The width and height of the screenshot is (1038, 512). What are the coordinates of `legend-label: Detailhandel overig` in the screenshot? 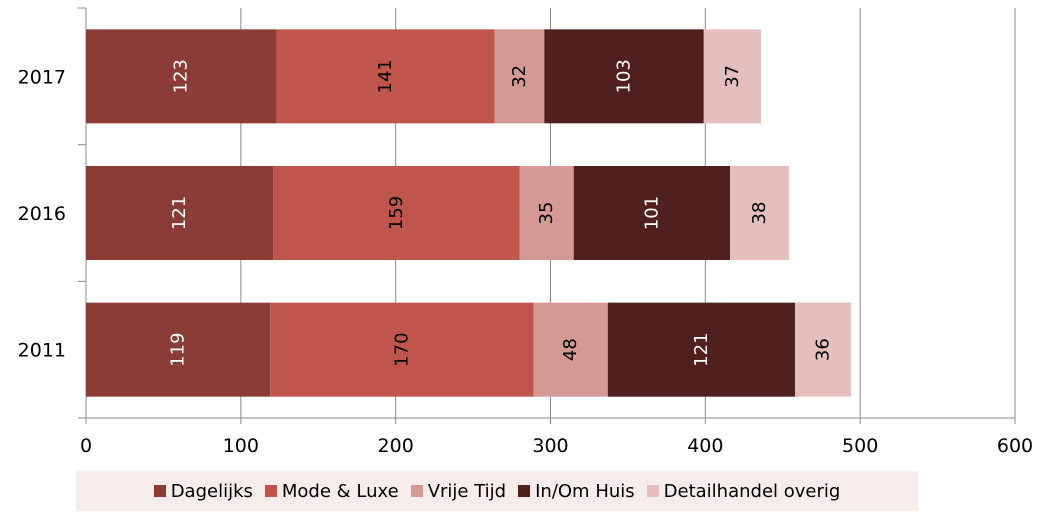 It's located at (752, 491).